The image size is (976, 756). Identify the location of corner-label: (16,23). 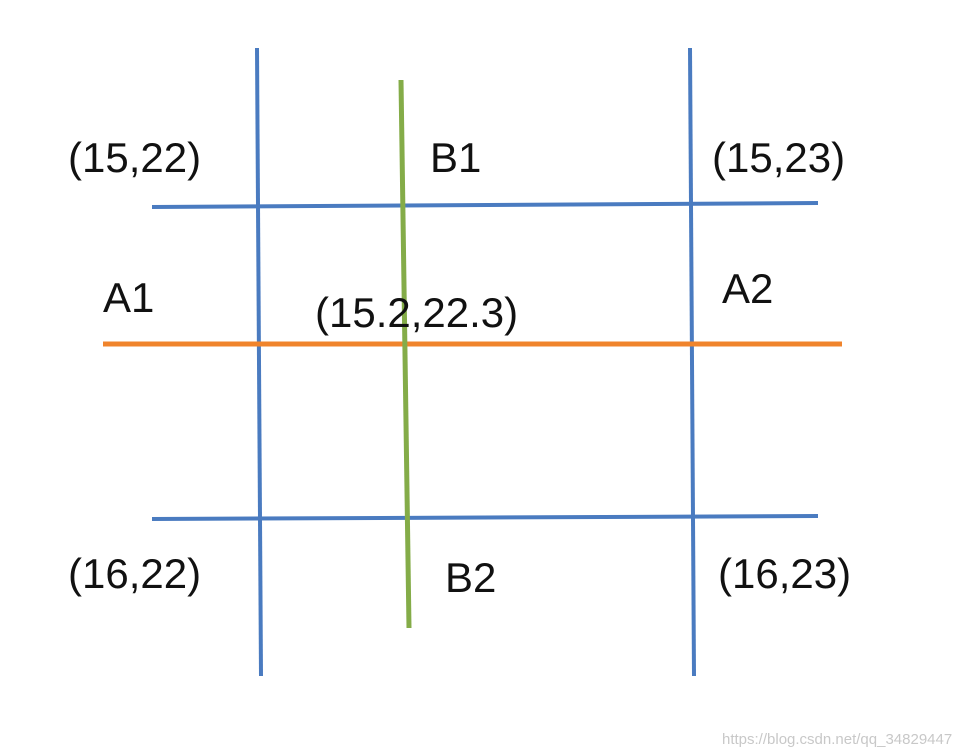
(784, 573).